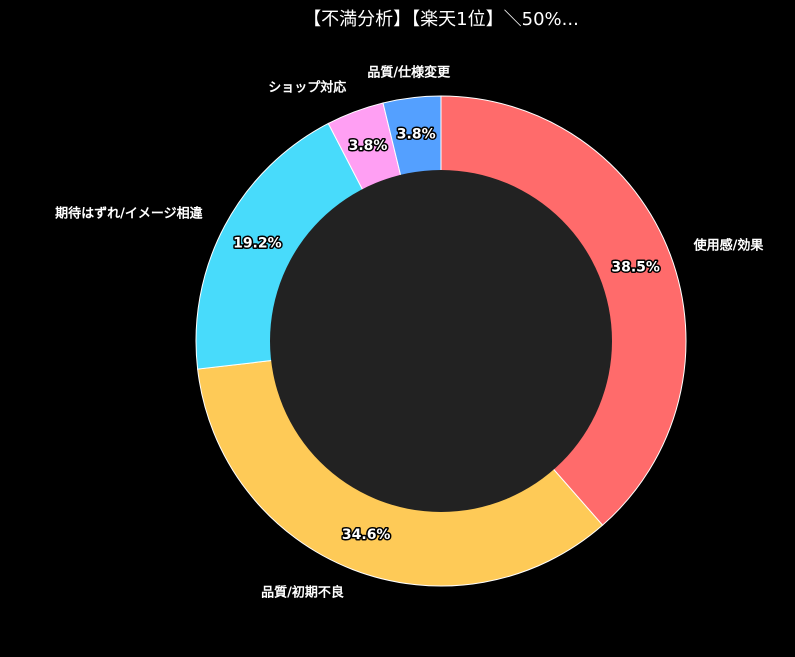  I want to click on value-label: 19.2%, so click(257, 243).